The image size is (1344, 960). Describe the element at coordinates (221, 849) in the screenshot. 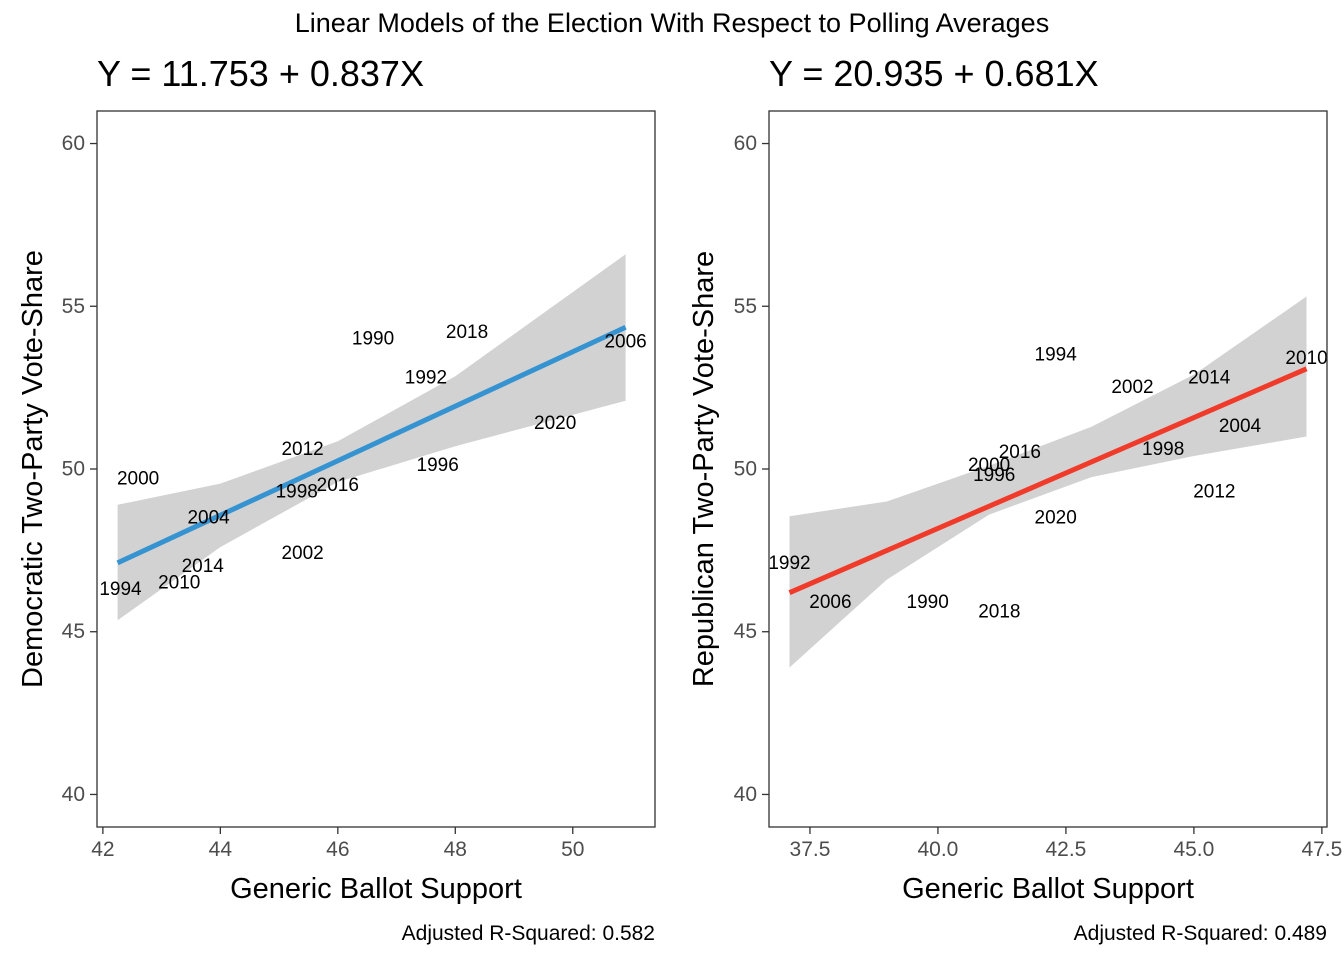

I see `x-tick-label: 44` at that location.